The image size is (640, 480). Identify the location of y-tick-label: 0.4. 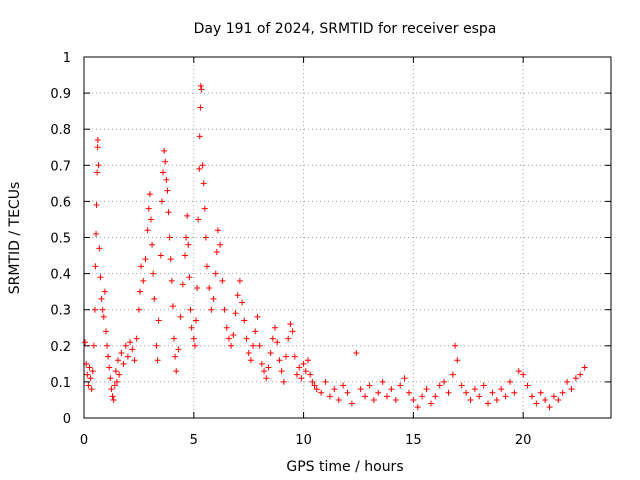
(60, 275).